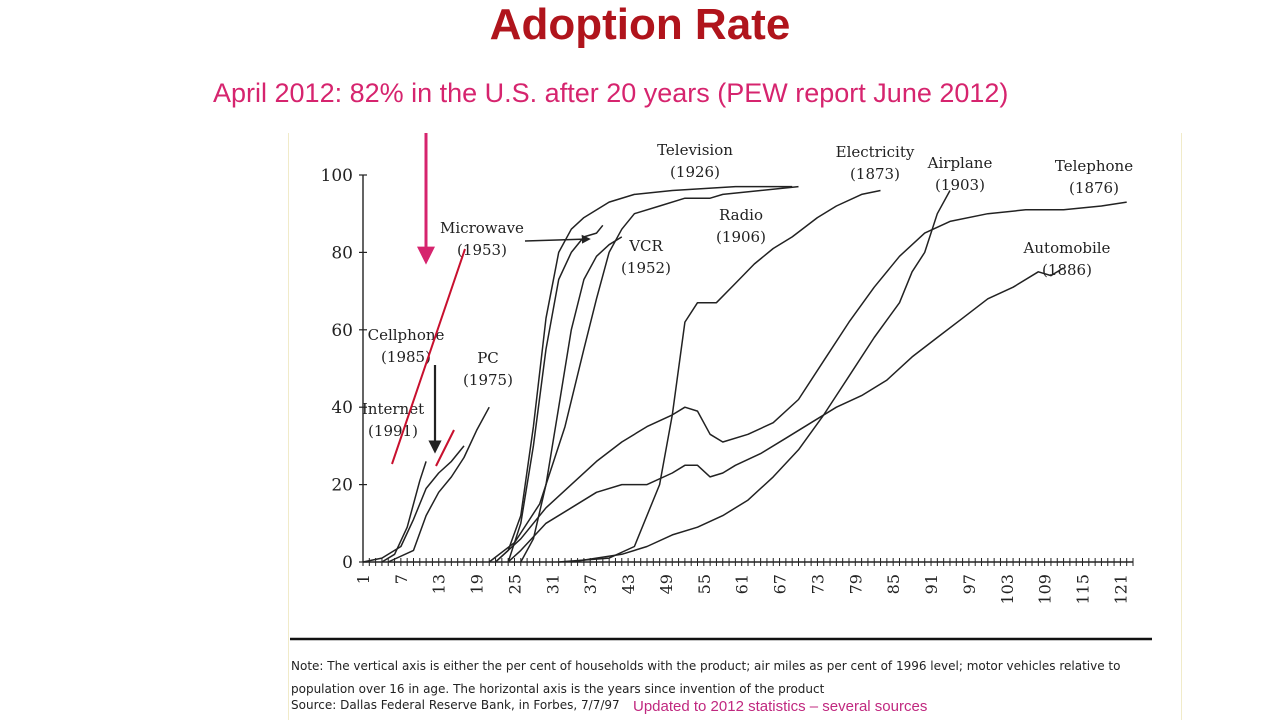  I want to click on series-label-name: Telephone, so click(1094, 166).